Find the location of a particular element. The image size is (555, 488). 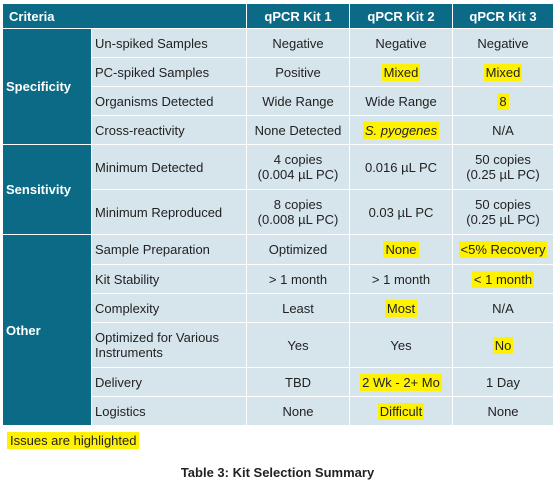

highlighted-value: None is located at coordinates (401, 249).